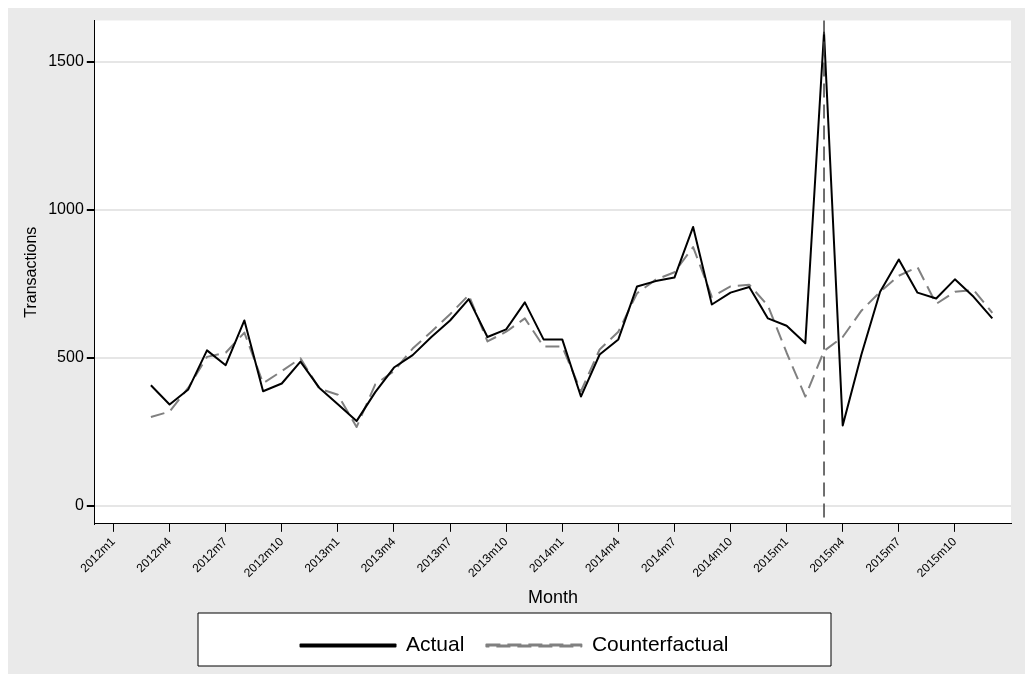  I want to click on x-axis-title: Month, so click(552, 597).